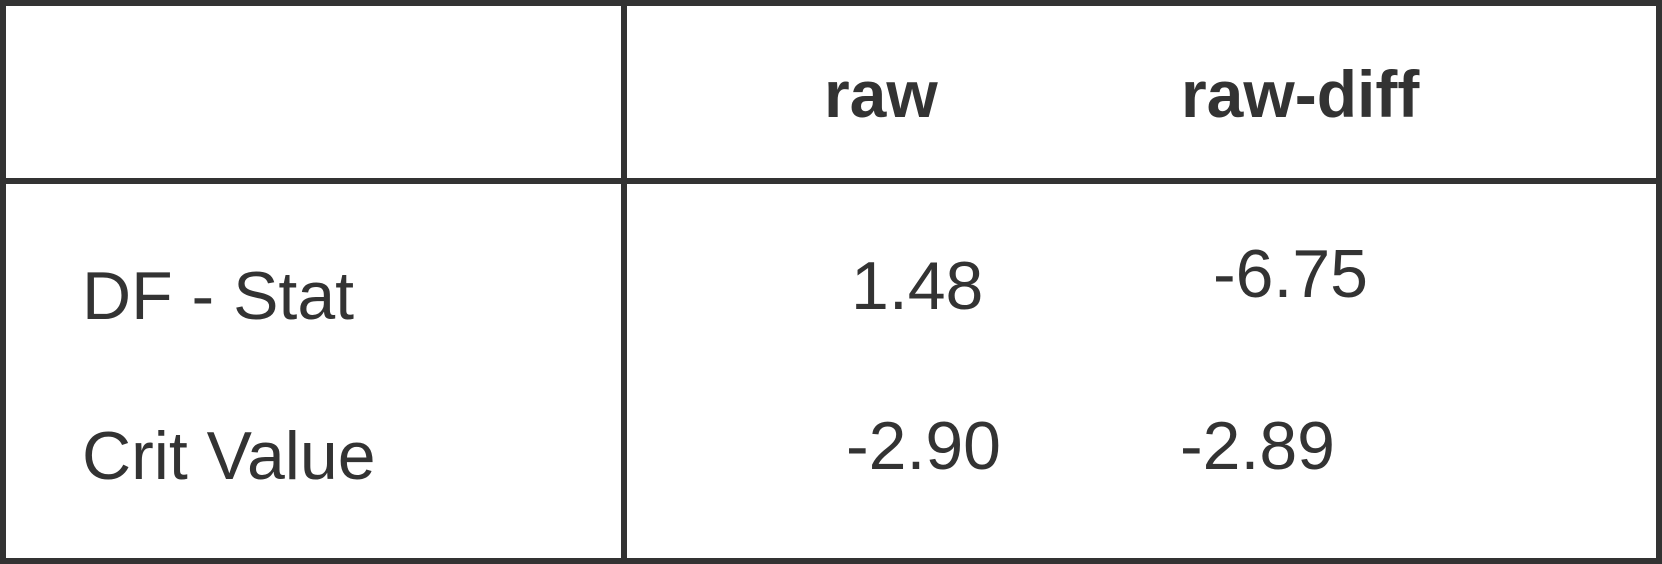  I want to click on header-row-divider, so click(831, 181).